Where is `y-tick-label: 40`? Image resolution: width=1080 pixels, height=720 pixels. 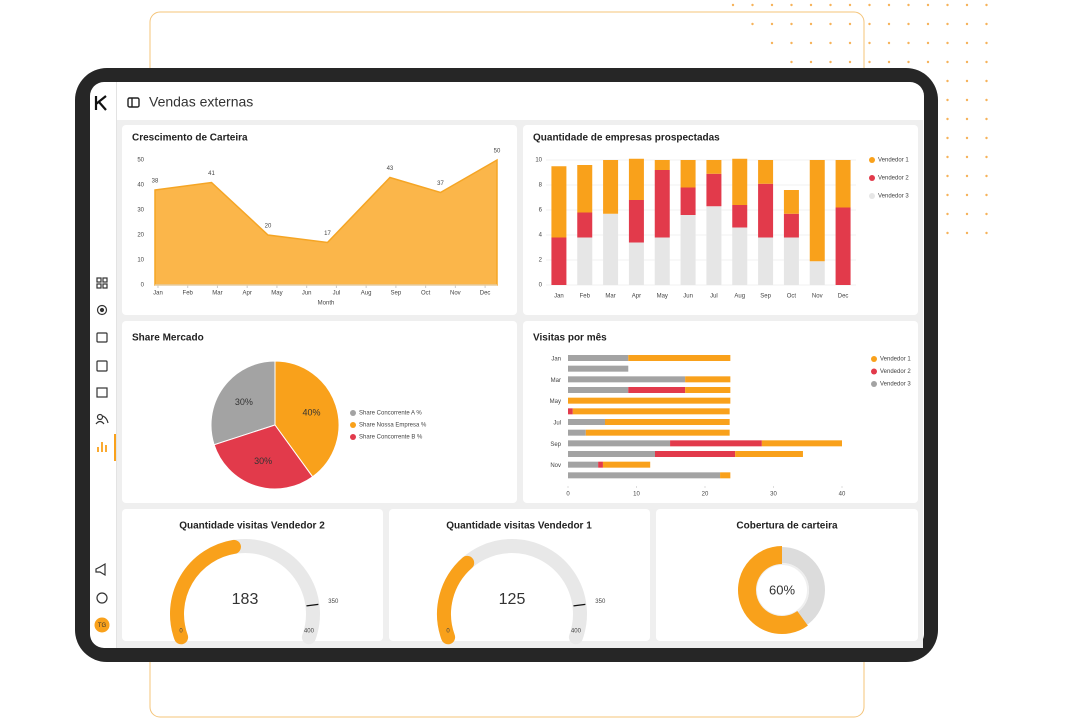 y-tick-label: 40 is located at coordinates (140, 186).